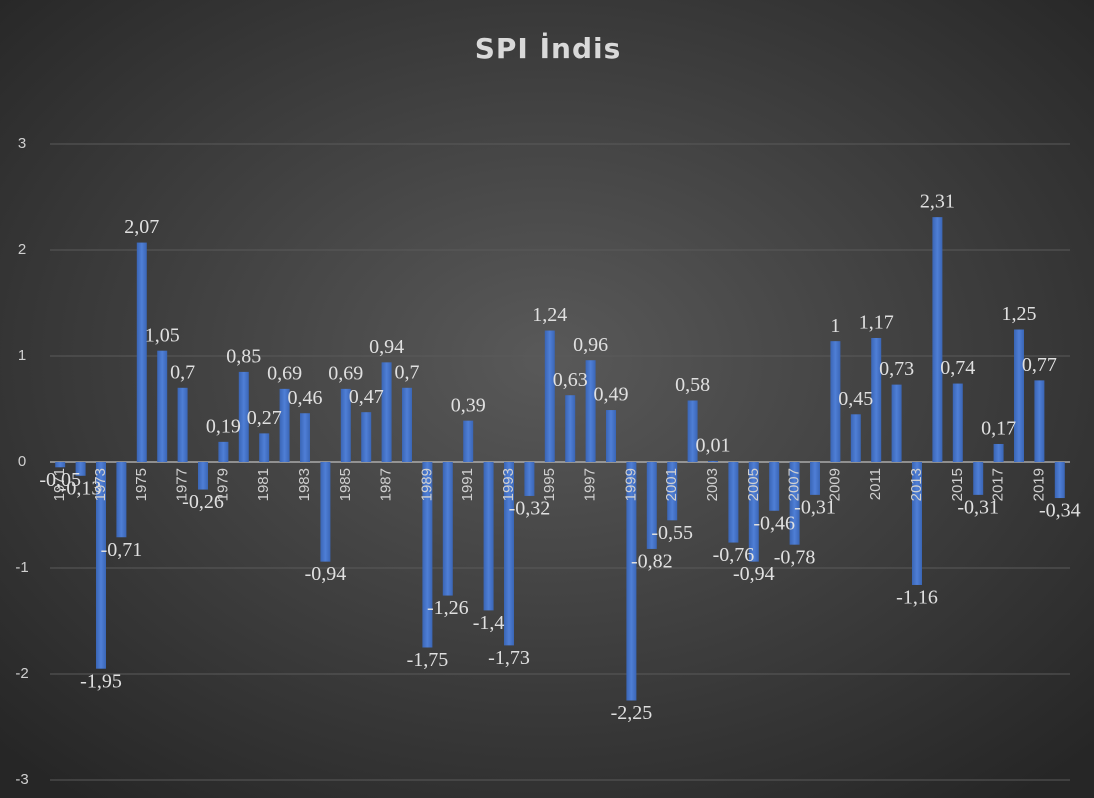 Image resolution: width=1094 pixels, height=798 pixels. What do you see at coordinates (917, 598) in the screenshot?
I see `value-label: -1,16` at bounding box center [917, 598].